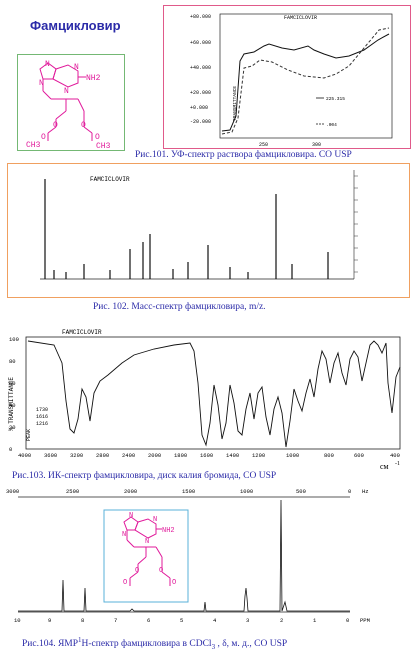 The width and height of the screenshot is (416, 651). Describe the element at coordinates (66, 91) in the screenshot. I see `atom-n1: N` at that location.